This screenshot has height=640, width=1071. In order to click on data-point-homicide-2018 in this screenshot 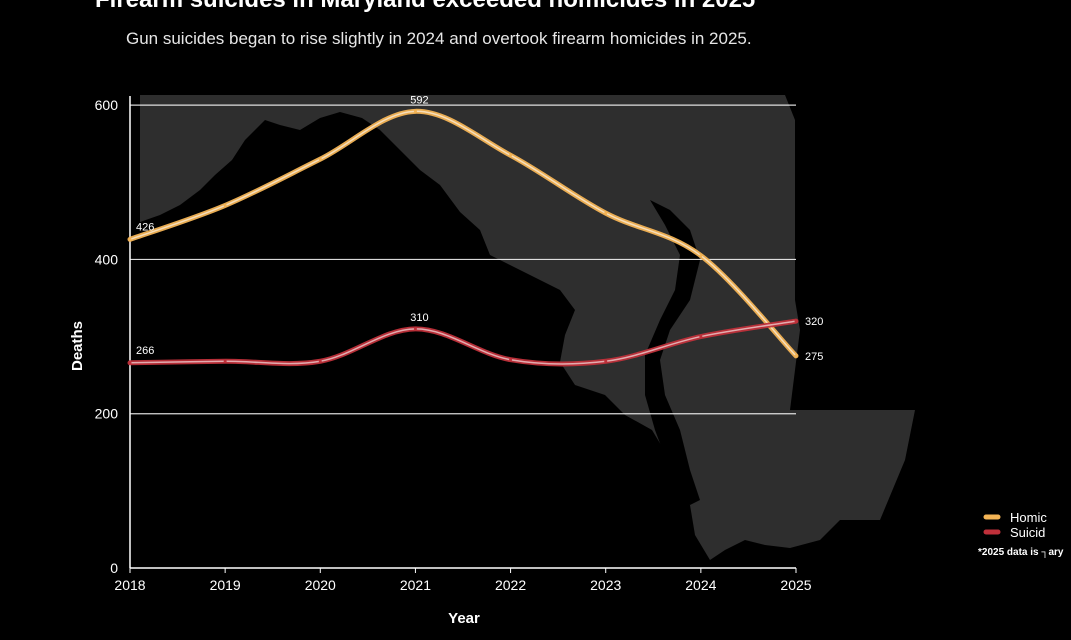, I will do `click(130, 239)`.